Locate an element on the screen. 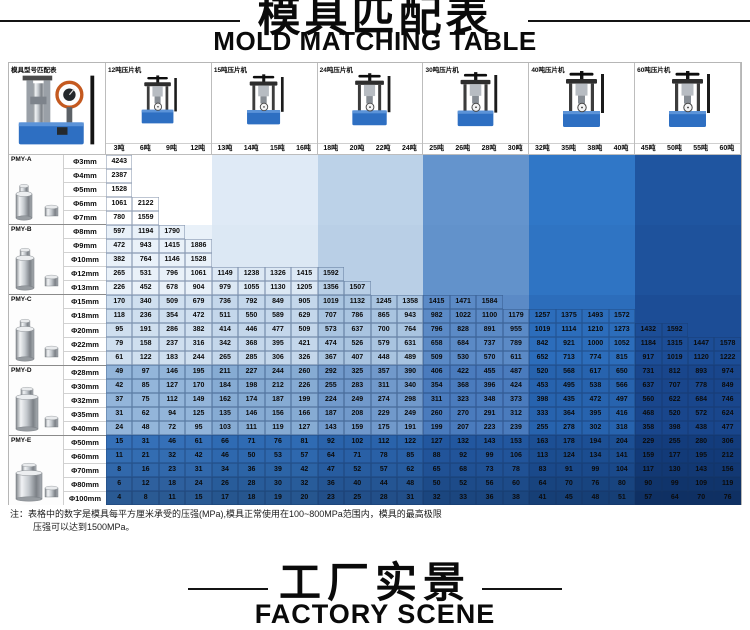  footer-title-english: FACTORY SCENE is located at coordinates (375, 614).